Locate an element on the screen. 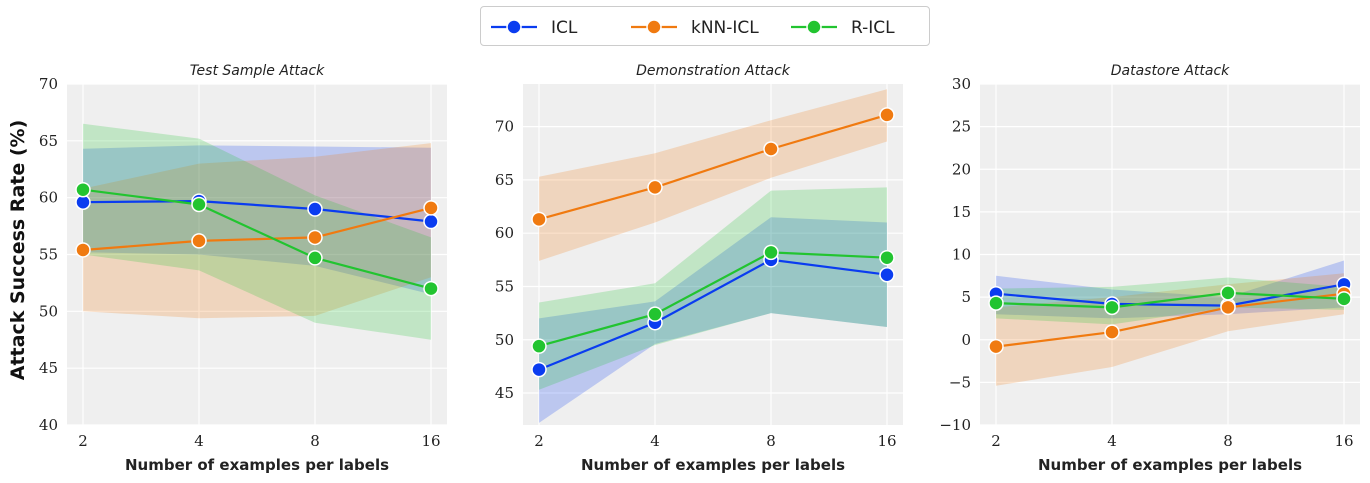 The height and width of the screenshot is (483, 1370). confidence-band-r-icl is located at coordinates (713, 288).